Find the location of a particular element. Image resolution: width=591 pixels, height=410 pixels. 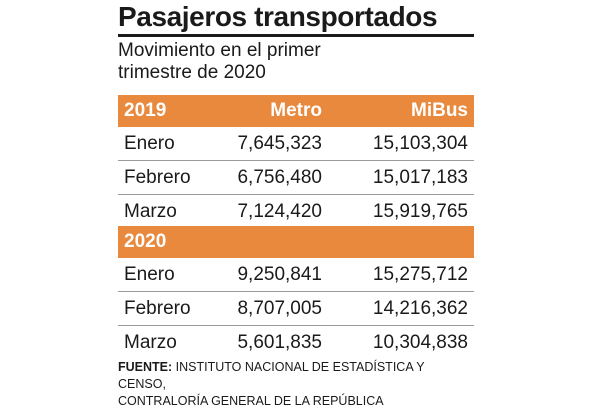

table-row: Marzo 7,124,420 15,919,765 is located at coordinates (296, 212).